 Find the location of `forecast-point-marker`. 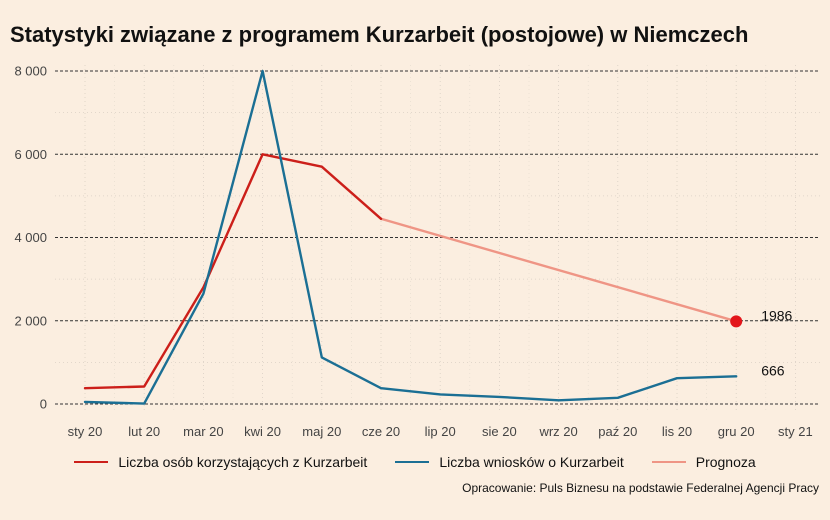

forecast-point-marker is located at coordinates (736, 321).